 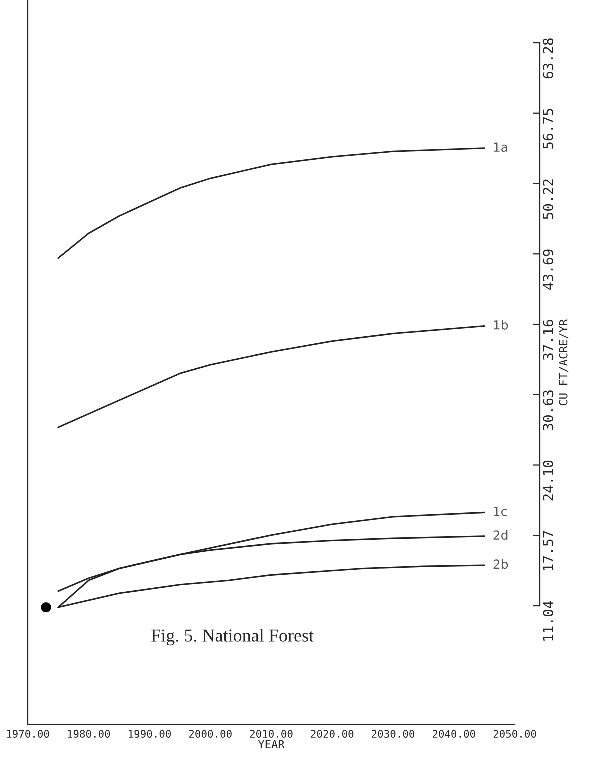 I want to click on x-tick-label: 1970.00, so click(x=28, y=734).